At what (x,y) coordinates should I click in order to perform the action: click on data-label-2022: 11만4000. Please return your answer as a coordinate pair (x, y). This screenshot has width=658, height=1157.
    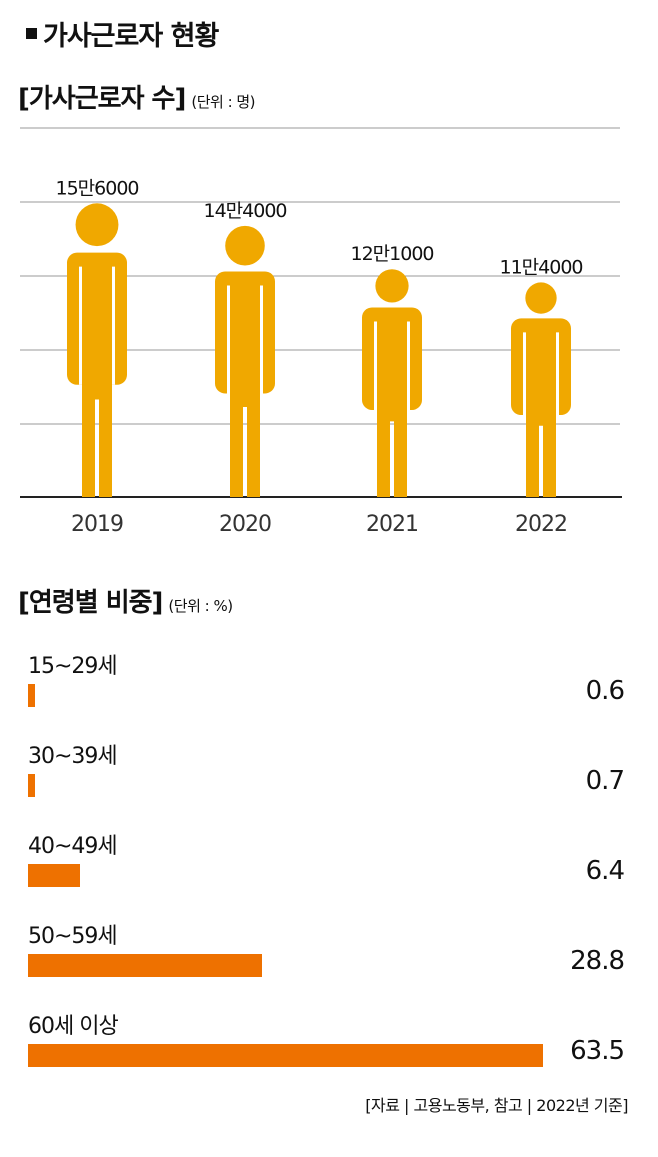
    Looking at the image, I should click on (540, 267).